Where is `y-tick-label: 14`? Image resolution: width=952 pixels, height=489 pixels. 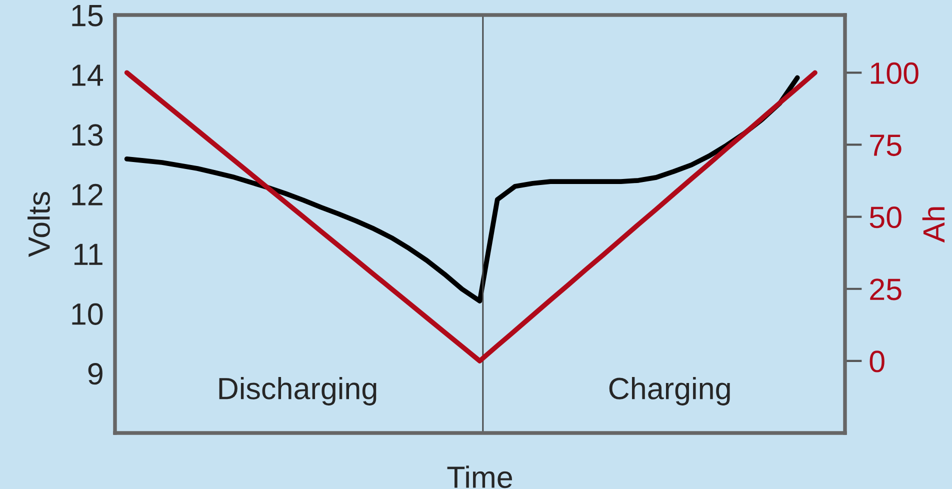 y-tick-label: 14 is located at coordinates (87, 75).